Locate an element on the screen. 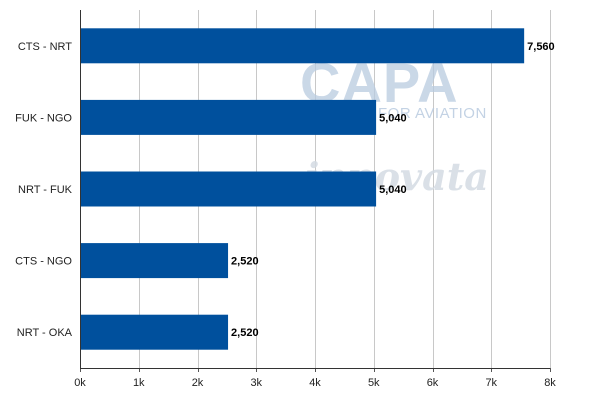 The width and height of the screenshot is (600, 400). category-label-3: CTS - NGO is located at coordinates (43, 262).